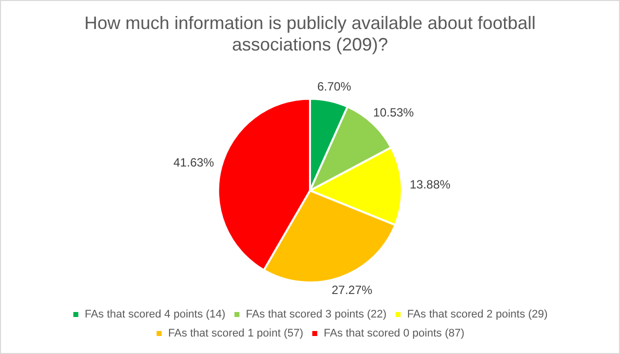  I want to click on data-label: 27.27%, so click(352, 290).